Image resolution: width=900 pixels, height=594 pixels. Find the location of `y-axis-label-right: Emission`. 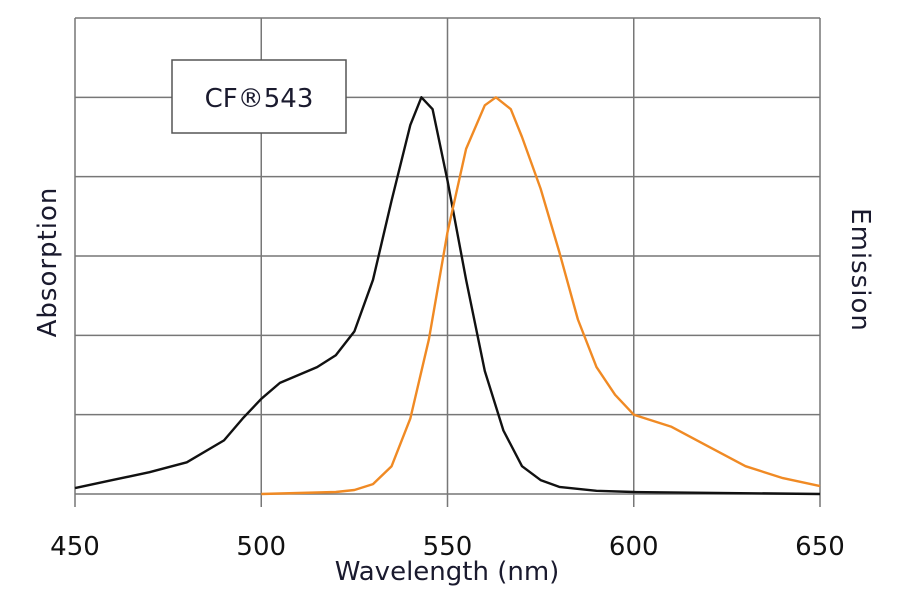

y-axis-label-right: Emission is located at coordinates (860, 270).